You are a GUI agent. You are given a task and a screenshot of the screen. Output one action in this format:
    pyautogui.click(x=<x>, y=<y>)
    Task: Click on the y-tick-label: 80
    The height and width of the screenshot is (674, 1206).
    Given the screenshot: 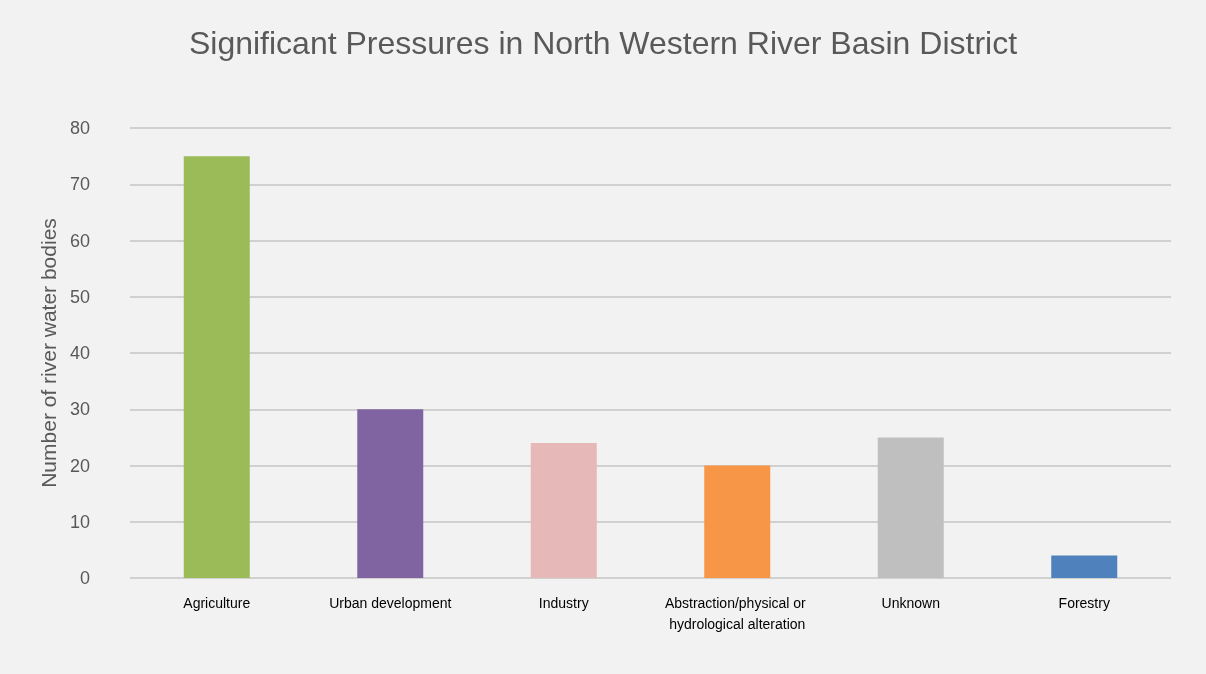 What is the action you would take?
    pyautogui.click(x=79, y=128)
    